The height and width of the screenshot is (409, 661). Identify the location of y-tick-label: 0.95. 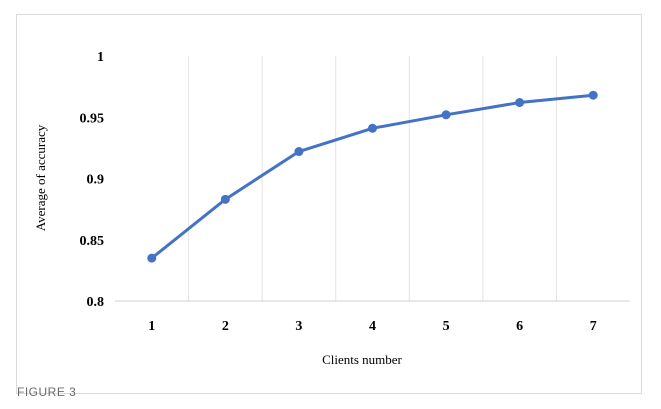
(92, 118).